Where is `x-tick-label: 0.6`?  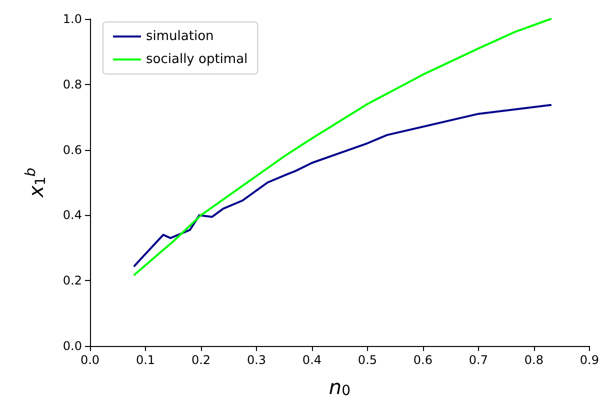 x-tick-label: 0.6 is located at coordinates (423, 360).